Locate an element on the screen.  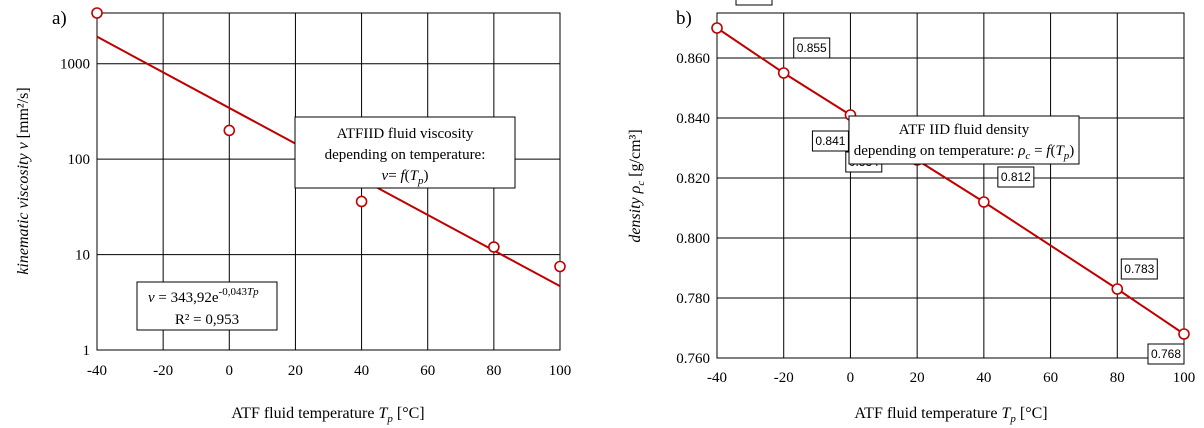
density-annotation-frame is located at coordinates (964, 140).